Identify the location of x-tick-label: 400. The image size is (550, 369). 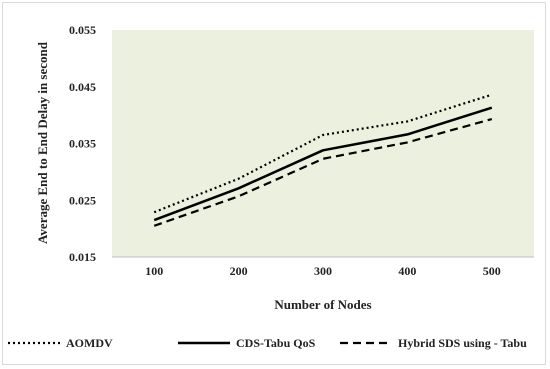
(407, 271).